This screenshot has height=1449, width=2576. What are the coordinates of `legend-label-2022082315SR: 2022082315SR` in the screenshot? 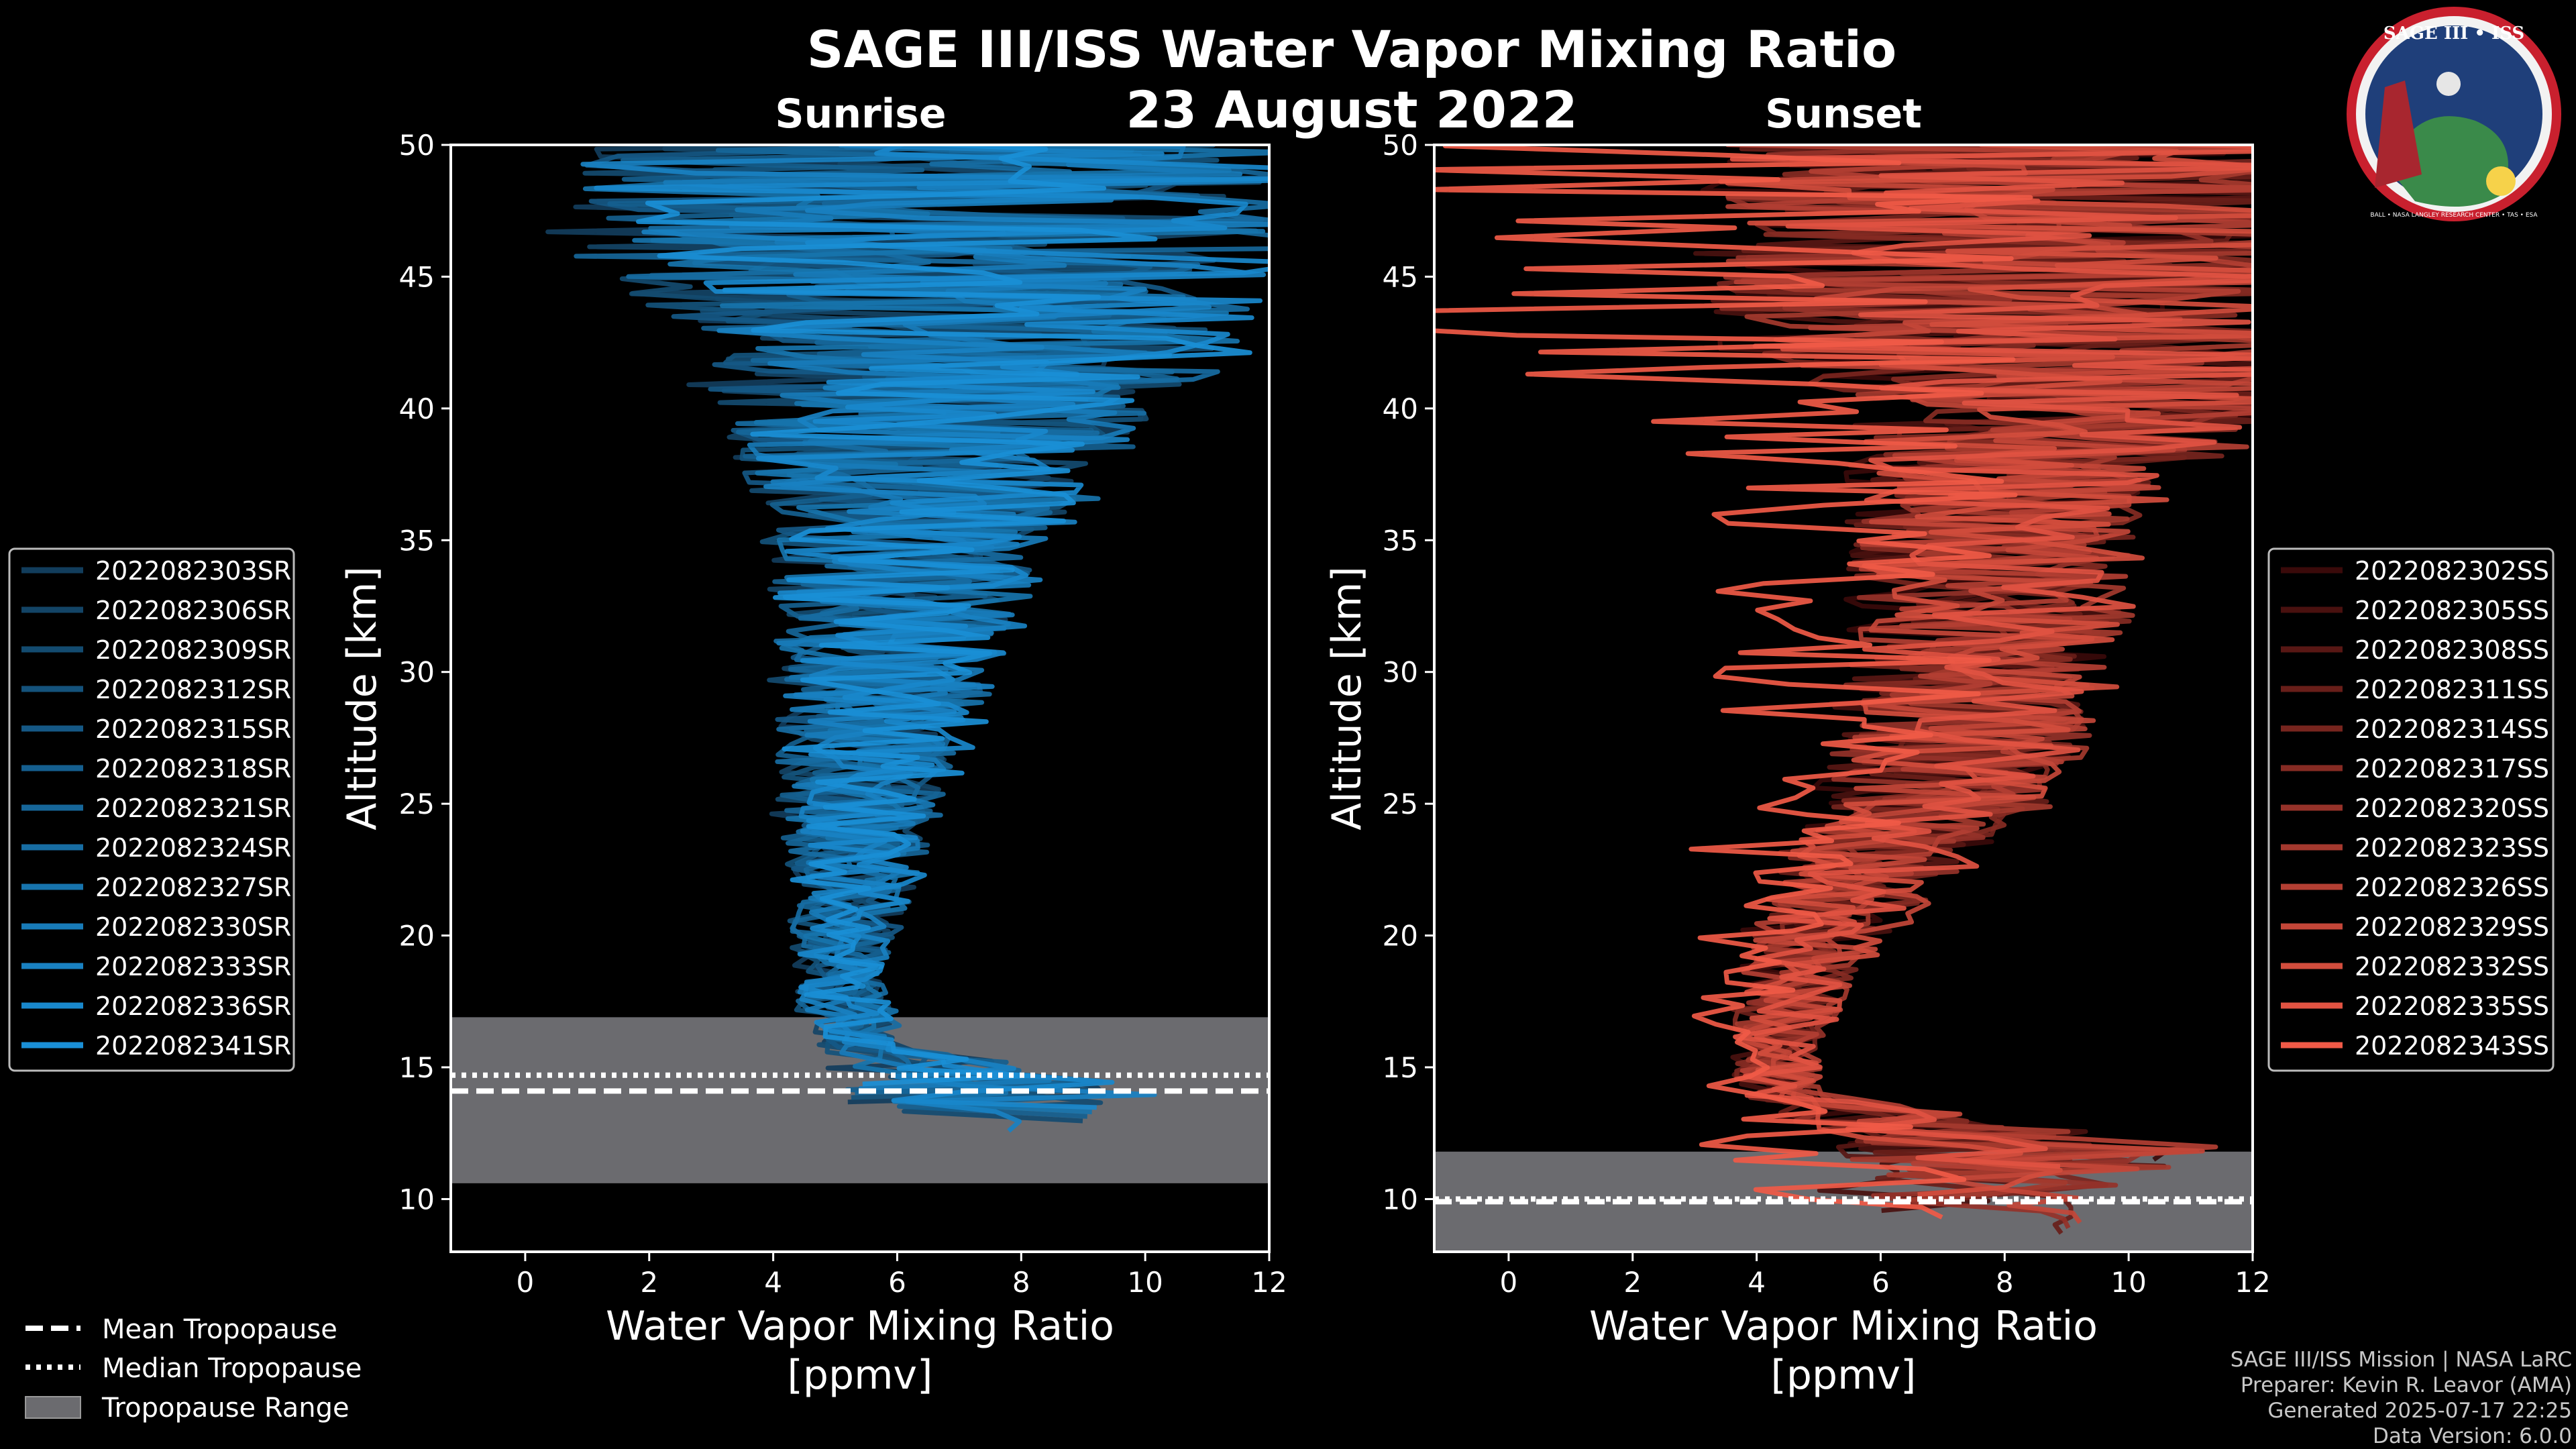 It's located at (193, 729).